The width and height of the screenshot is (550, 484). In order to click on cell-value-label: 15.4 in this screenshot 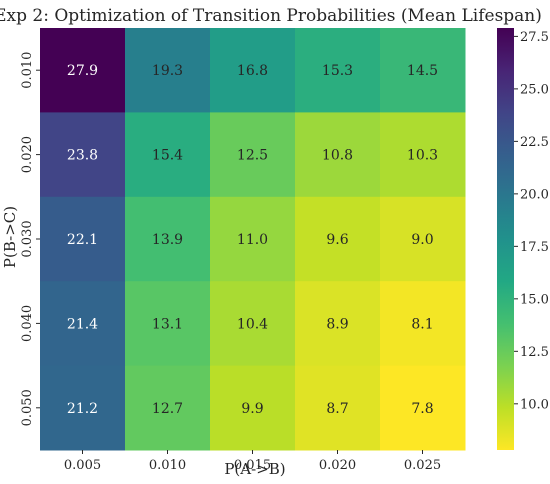, I will do `click(167, 156)`.